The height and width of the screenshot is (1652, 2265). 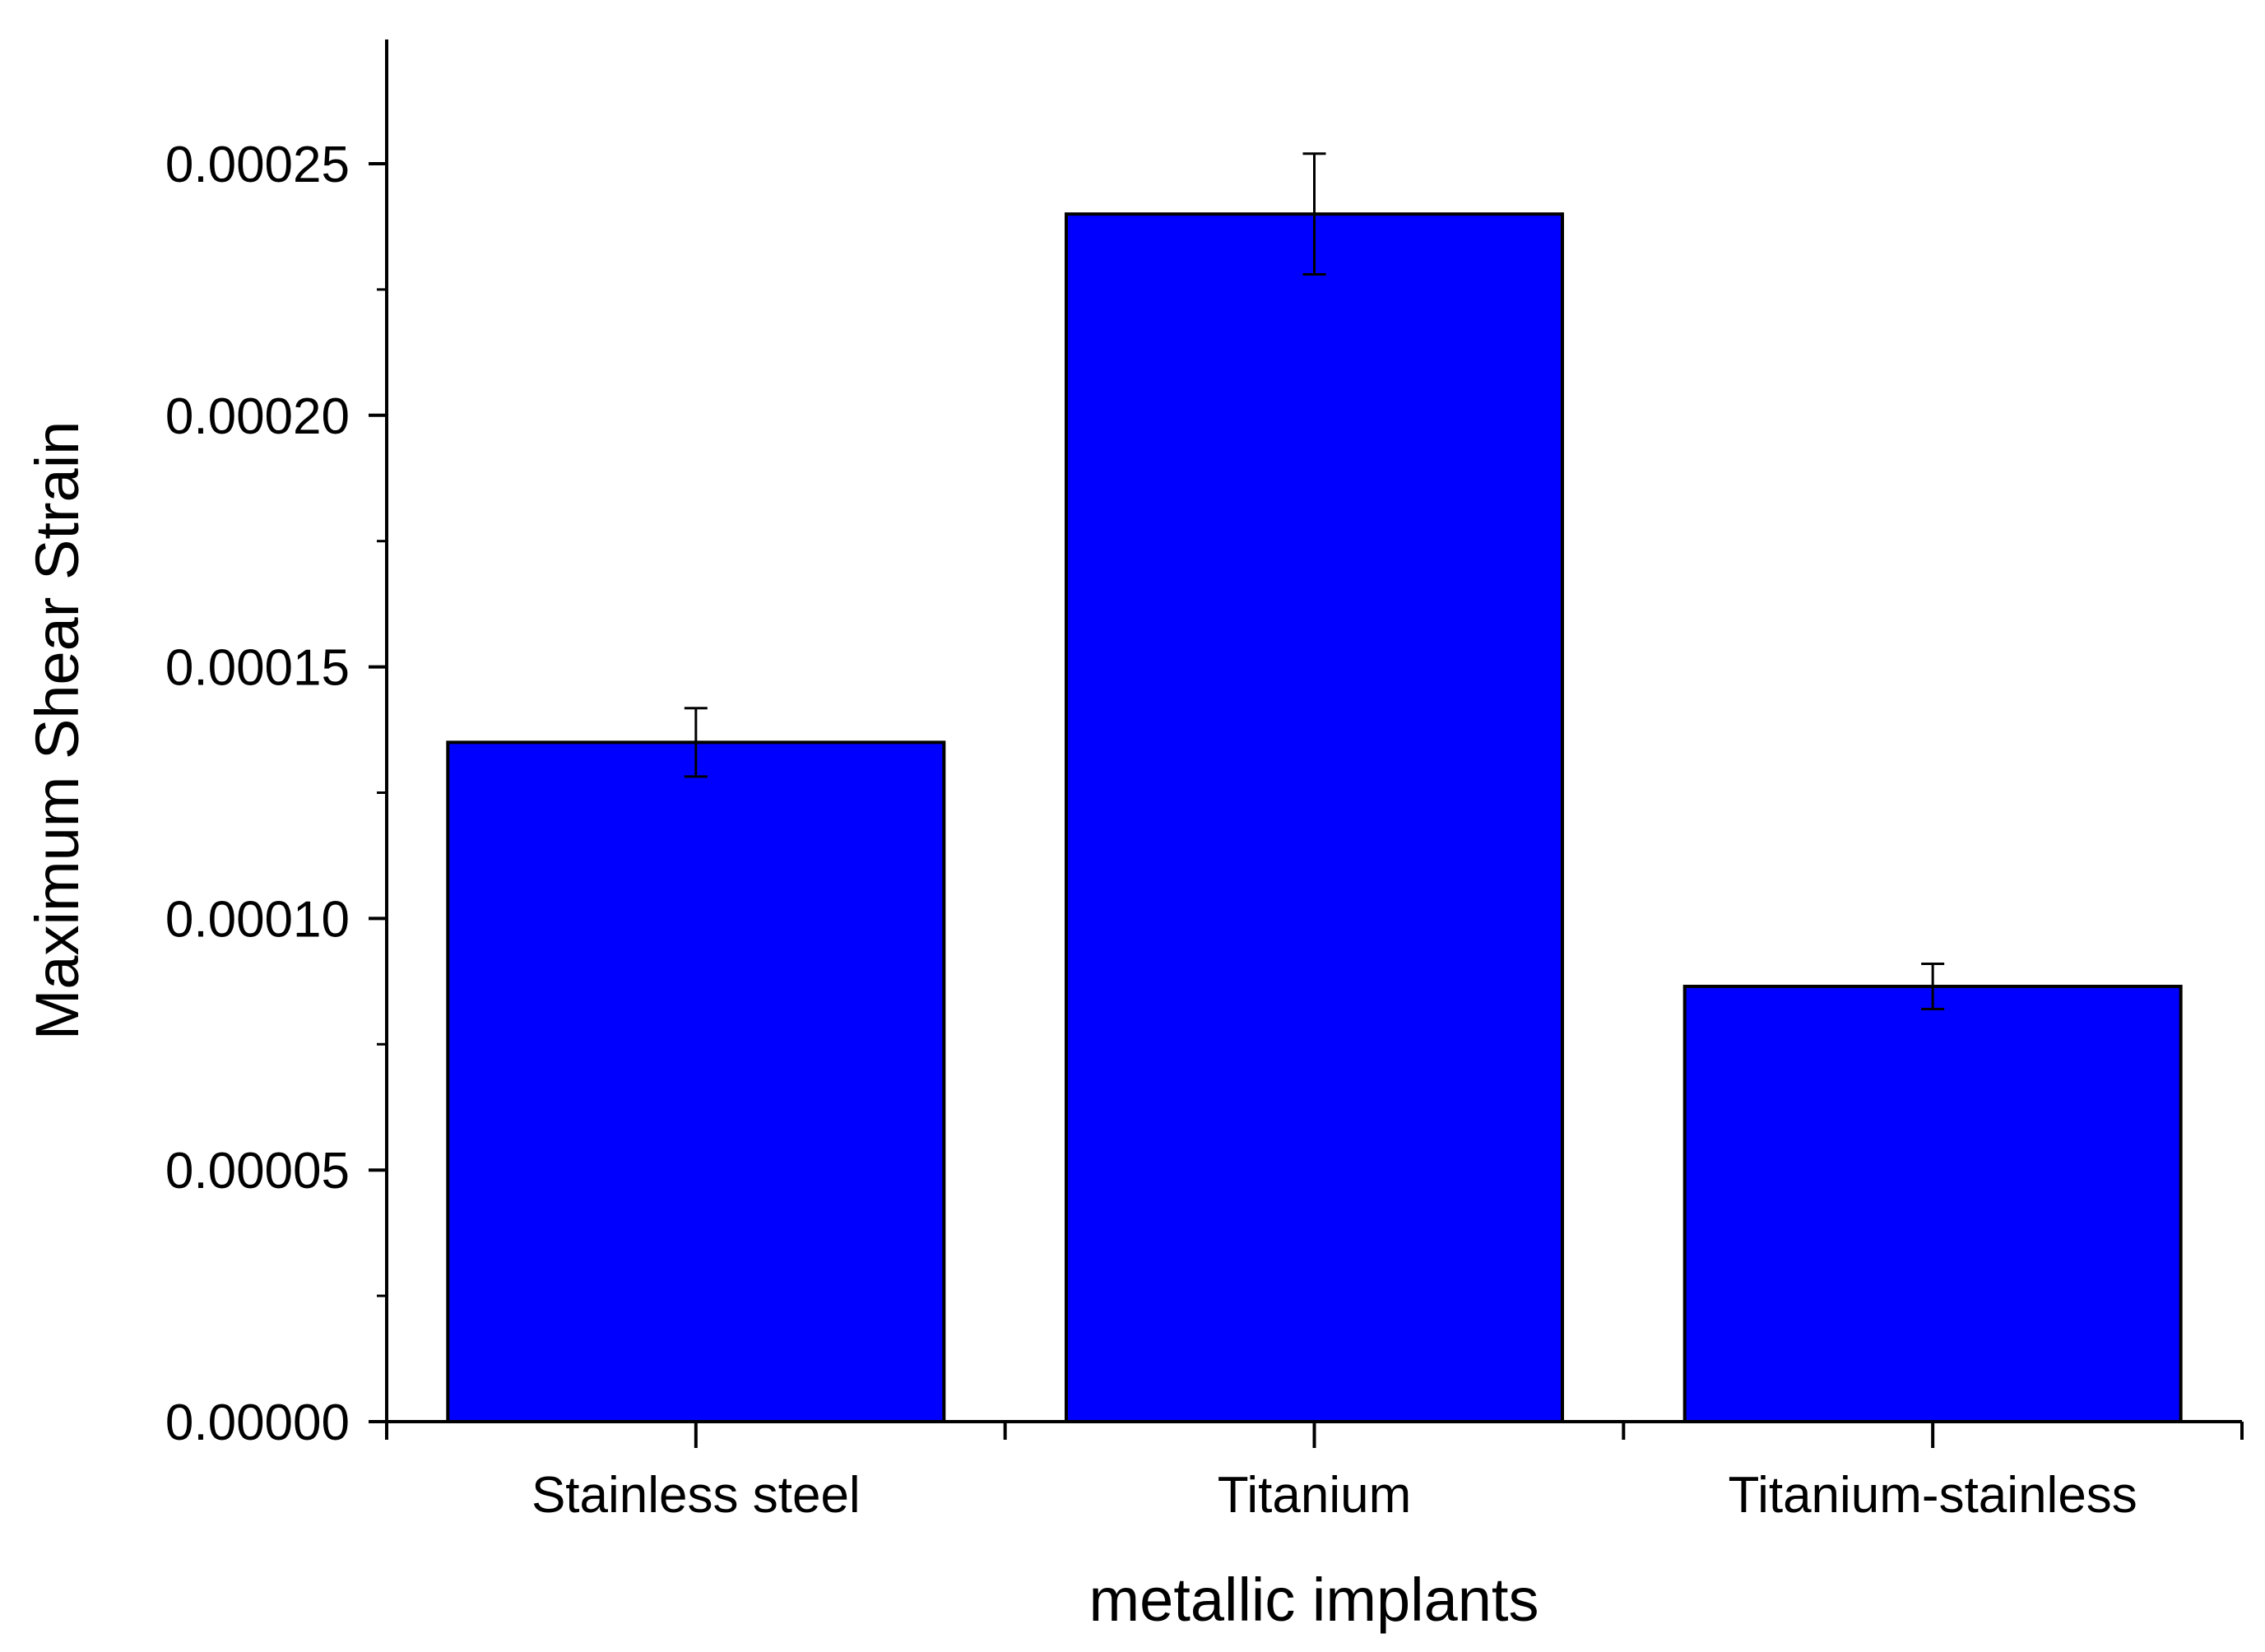 What do you see at coordinates (257, 1171) in the screenshot?
I see `y-tick-label: 0.00005` at bounding box center [257, 1171].